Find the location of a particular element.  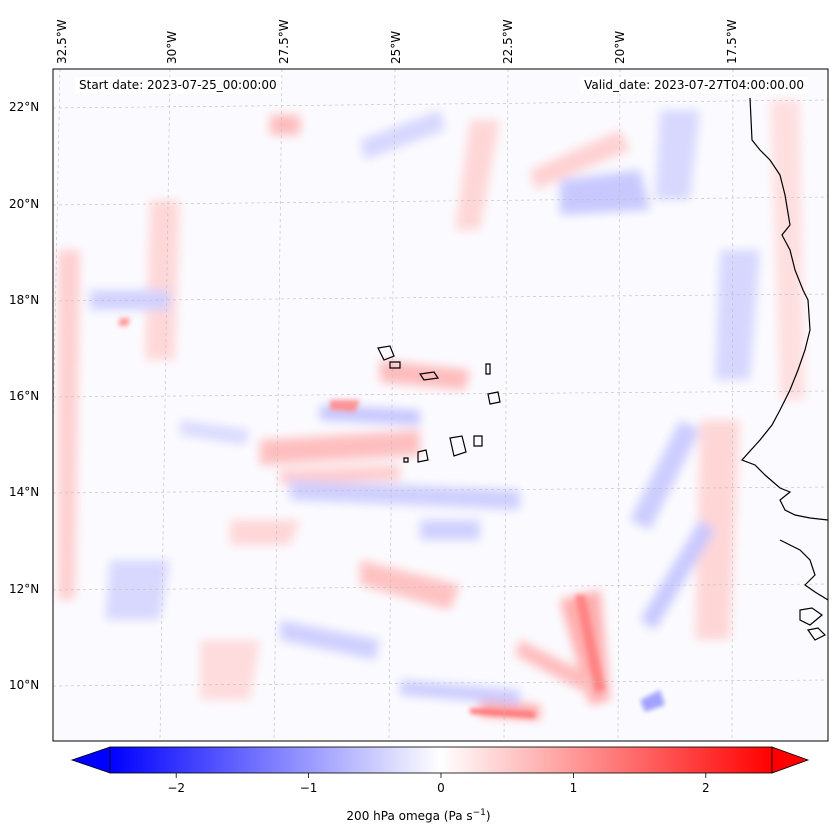

colorbar-tick-label: 1 is located at coordinates (574, 788).